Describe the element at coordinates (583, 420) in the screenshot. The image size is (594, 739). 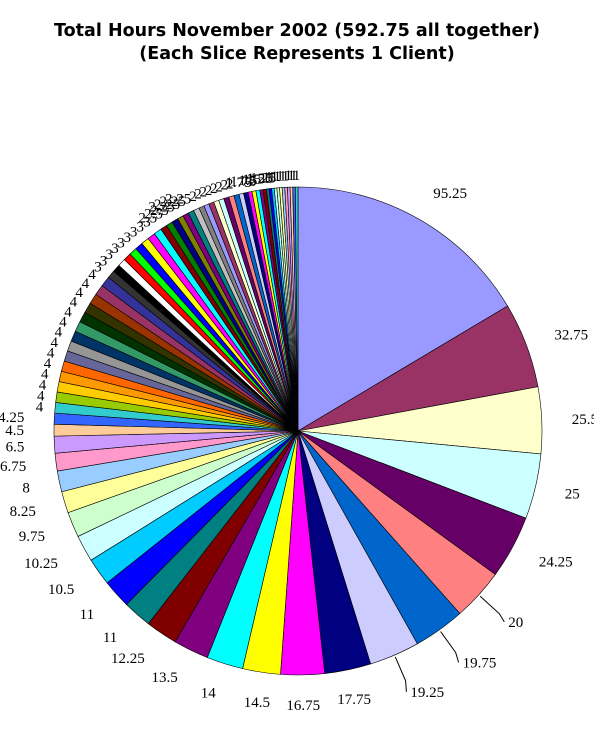
I see `slice-label: 25.5` at that location.